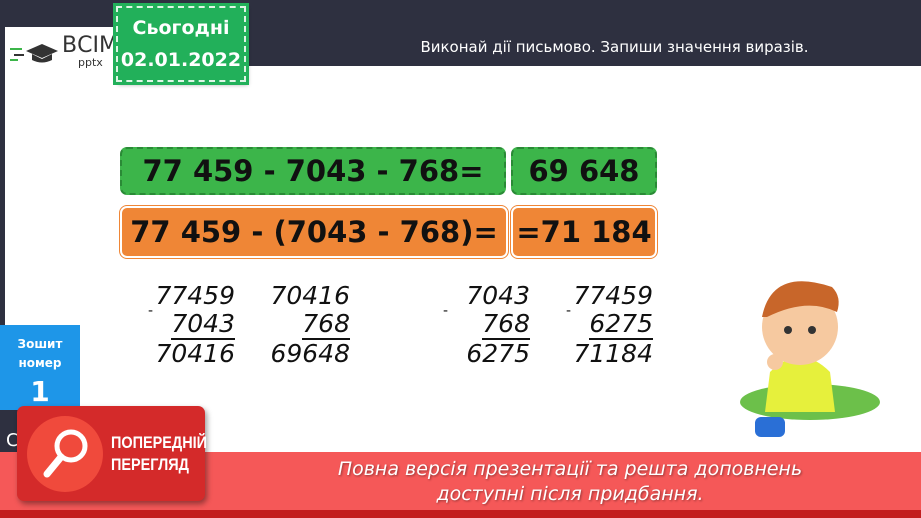  What do you see at coordinates (150, 464) in the screenshot?
I see `preview-label-2: ПЕРЕГЛЯД` at bounding box center [150, 464].